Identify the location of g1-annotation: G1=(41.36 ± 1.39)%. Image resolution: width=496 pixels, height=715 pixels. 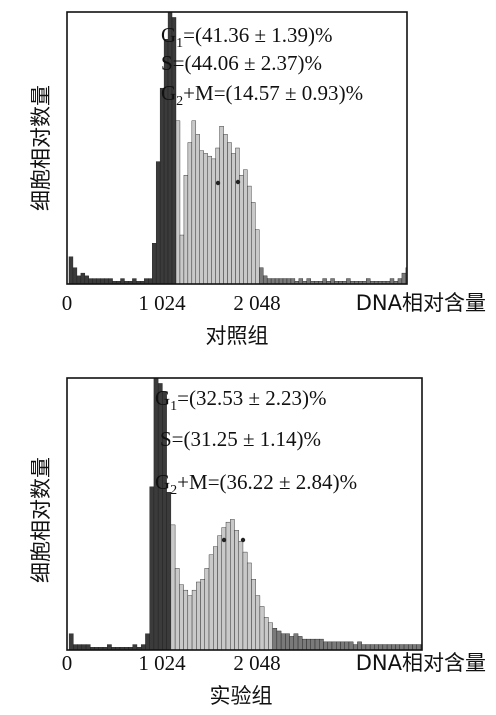
(247, 37).